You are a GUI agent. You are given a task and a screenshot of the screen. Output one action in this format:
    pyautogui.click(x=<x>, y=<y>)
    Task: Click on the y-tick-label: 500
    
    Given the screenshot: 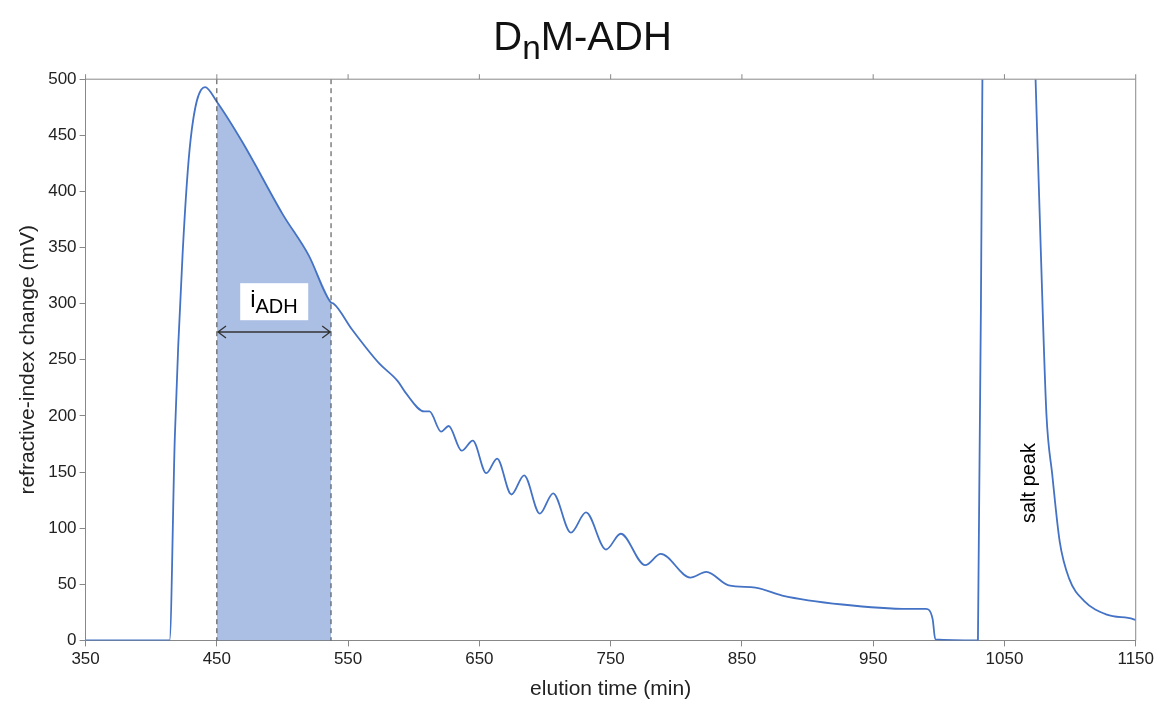 What is the action you would take?
    pyautogui.click(x=62, y=78)
    